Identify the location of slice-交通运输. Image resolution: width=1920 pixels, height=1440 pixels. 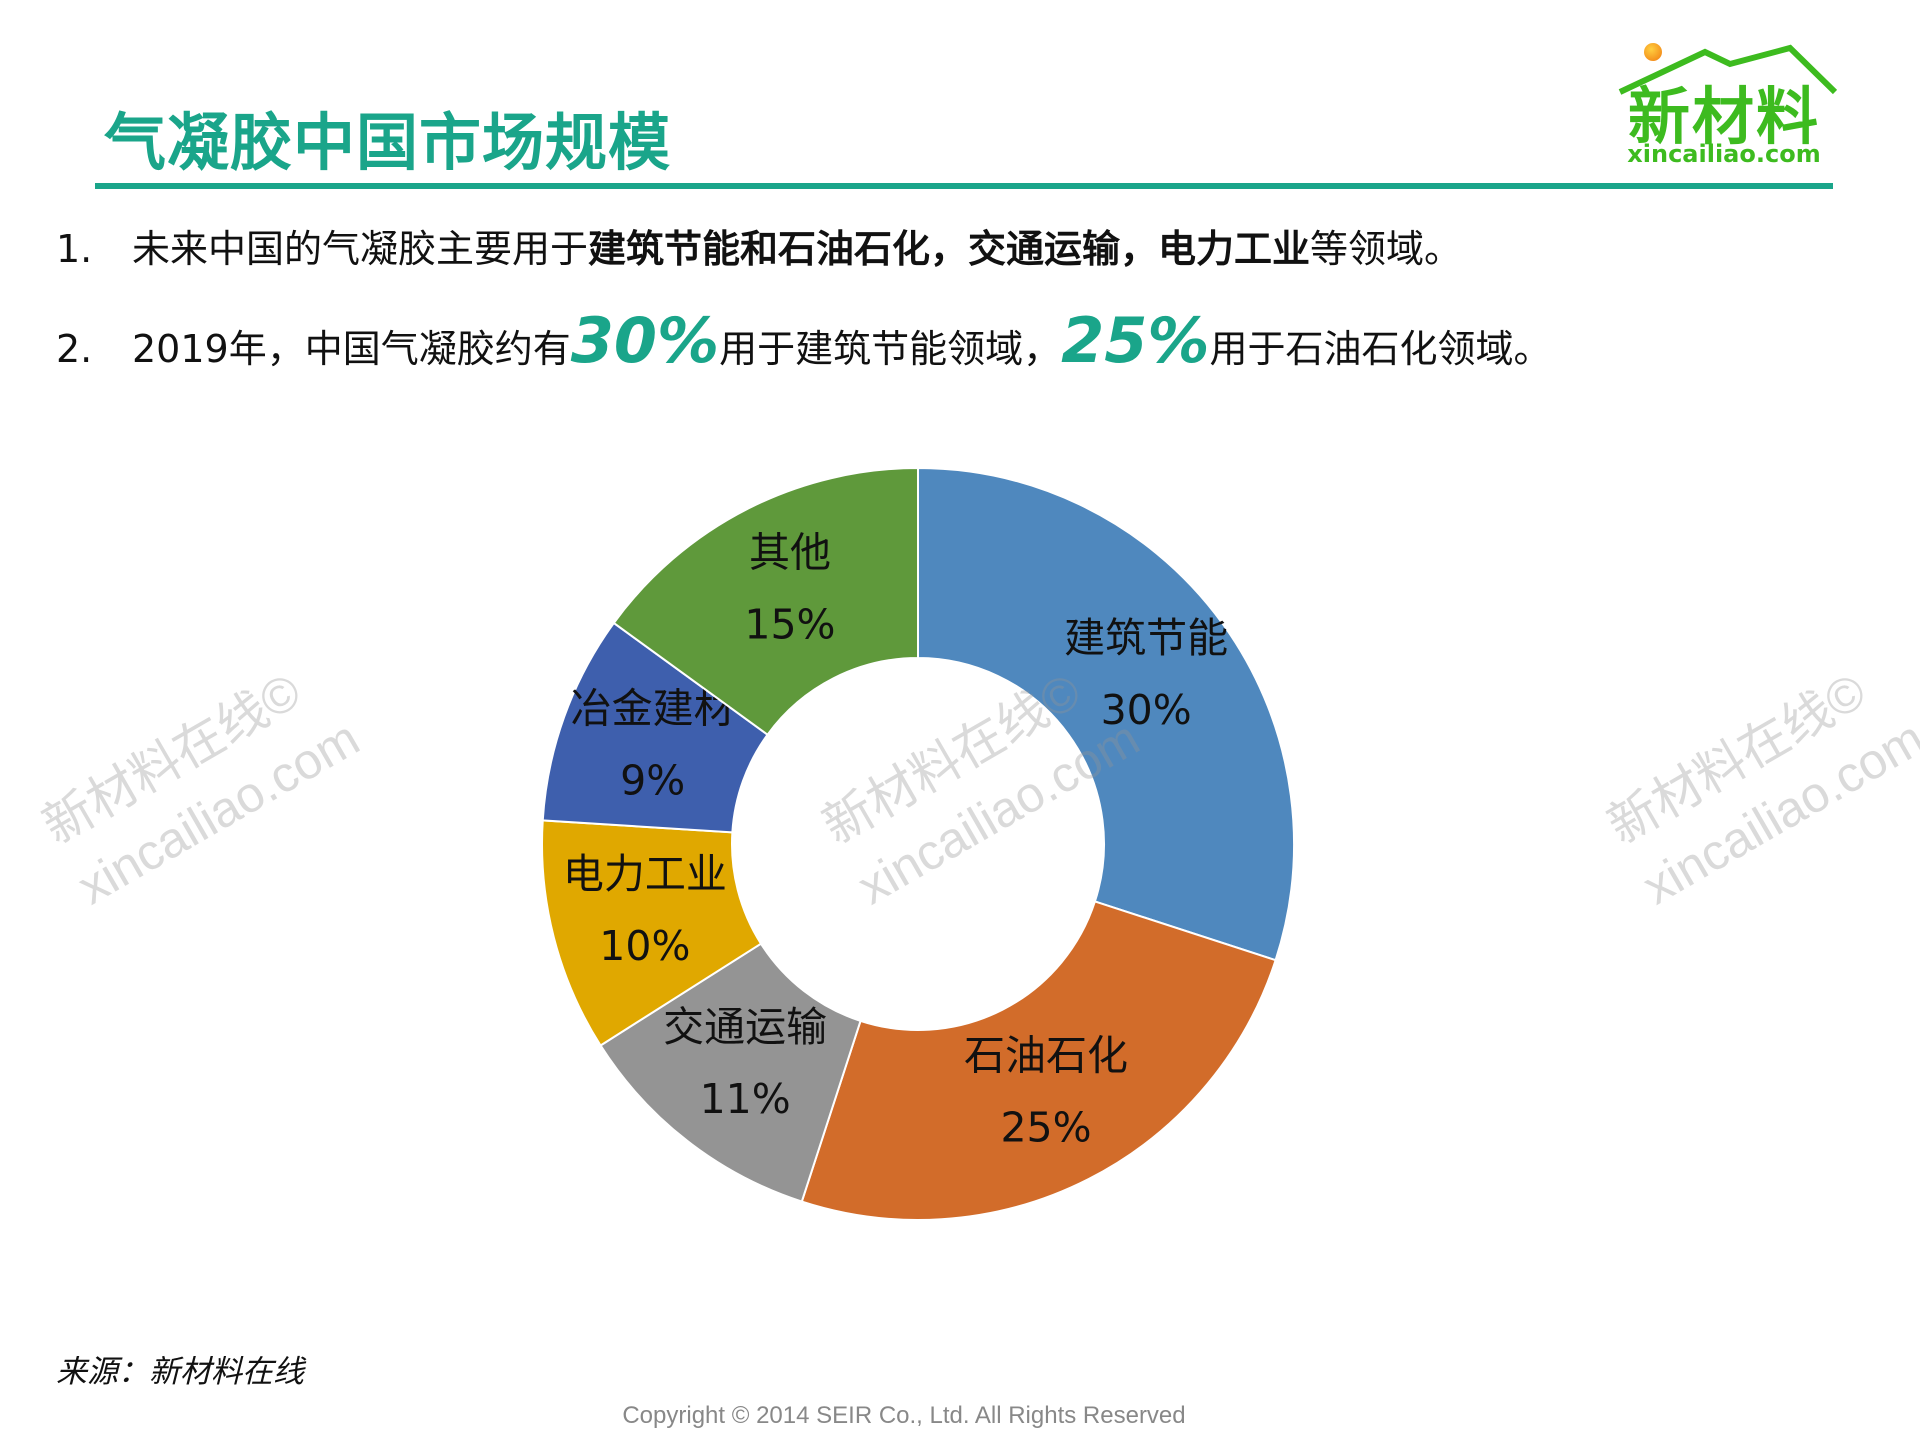
(730, 1072).